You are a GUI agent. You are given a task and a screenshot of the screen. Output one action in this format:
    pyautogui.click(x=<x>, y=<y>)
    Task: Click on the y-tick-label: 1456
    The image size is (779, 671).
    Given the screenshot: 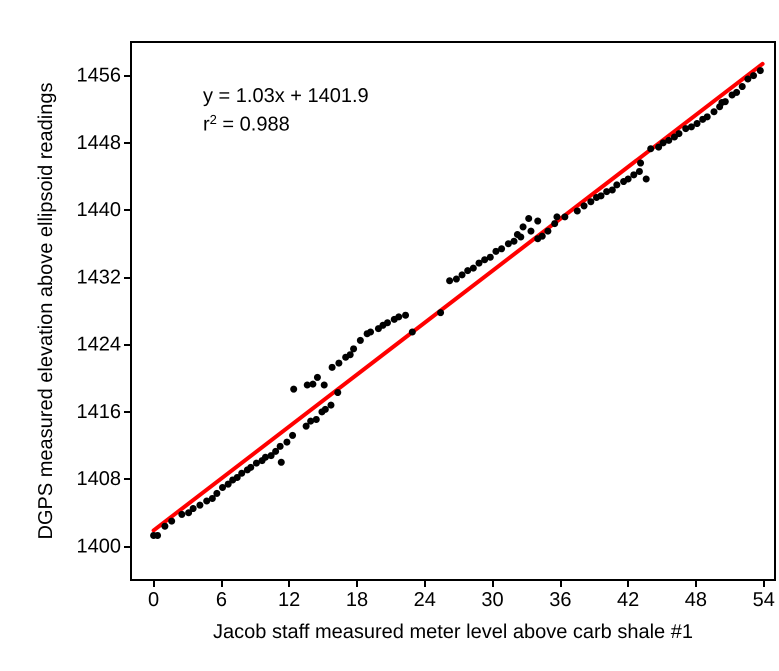 What is the action you would take?
    pyautogui.click(x=98, y=75)
    